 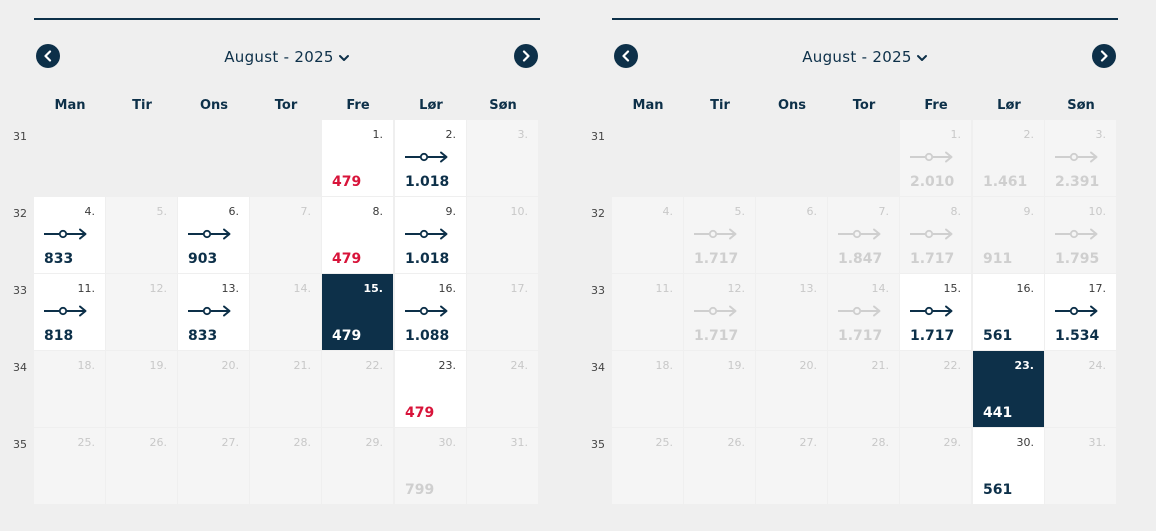 What do you see at coordinates (523, 134) in the screenshot?
I see `day-number: 3.` at bounding box center [523, 134].